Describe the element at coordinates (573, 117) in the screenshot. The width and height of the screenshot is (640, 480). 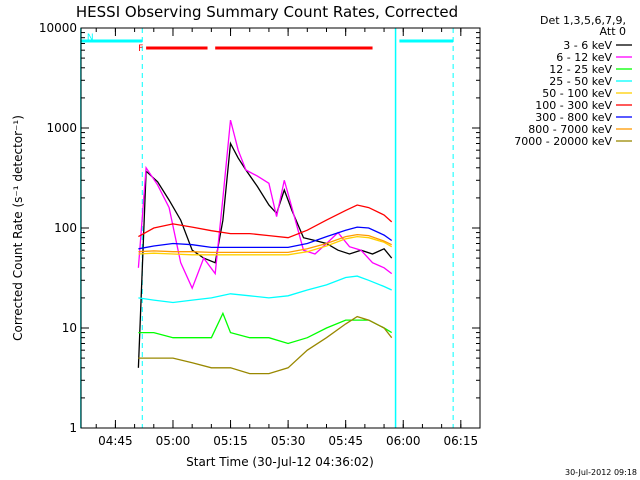
I see `legend-label-6: 300 - 800 keV` at that location.